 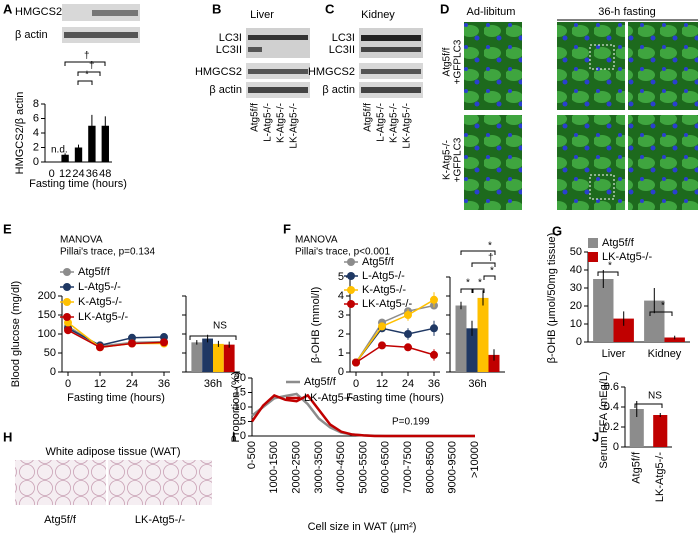 What do you see at coordinates (107, 252) in the screenshot?
I see `annotation: Pillai's trace, p=0.134` at bounding box center [107, 252].